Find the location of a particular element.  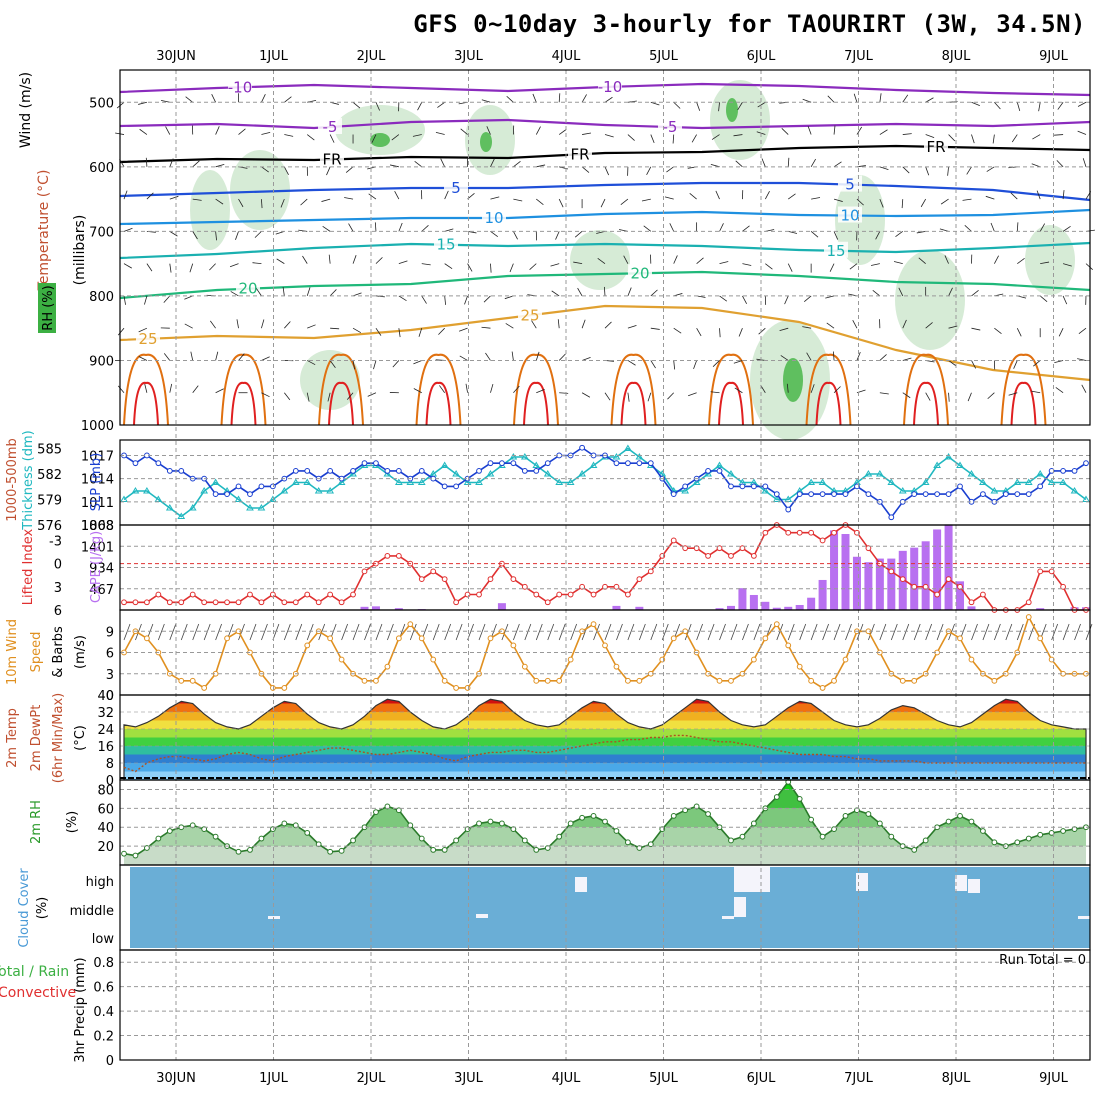

isotherm-35-lobe is located at coordinates (438, 403).